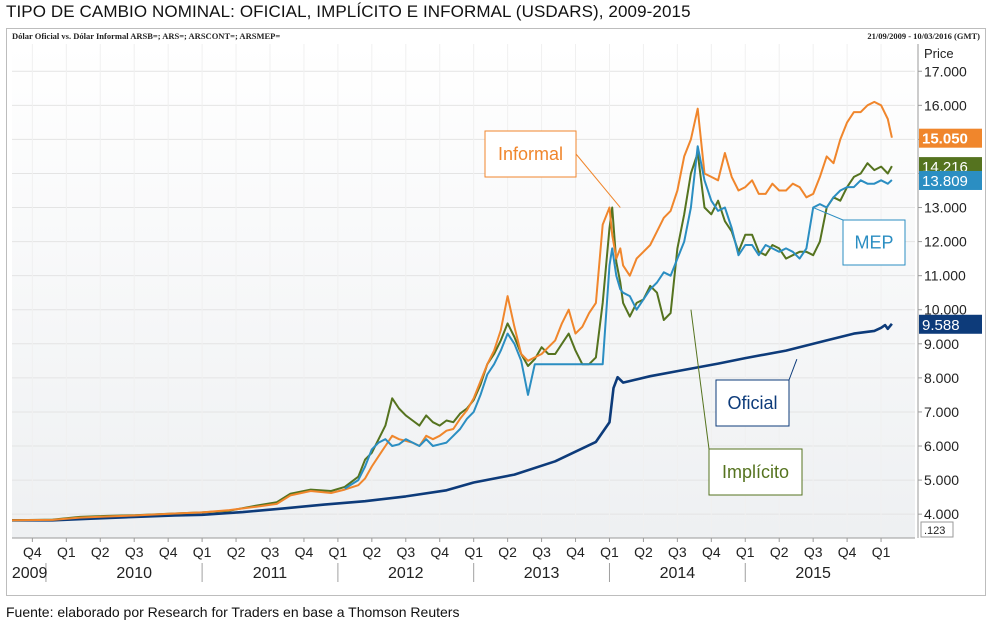  I want to click on year-label: 2011, so click(270, 573).